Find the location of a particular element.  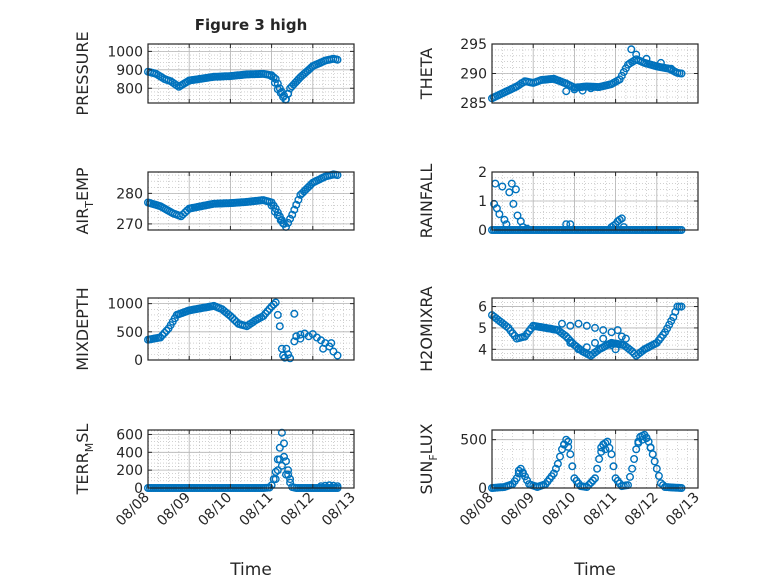

y-tick-label: 270 is located at coordinates (129, 225).